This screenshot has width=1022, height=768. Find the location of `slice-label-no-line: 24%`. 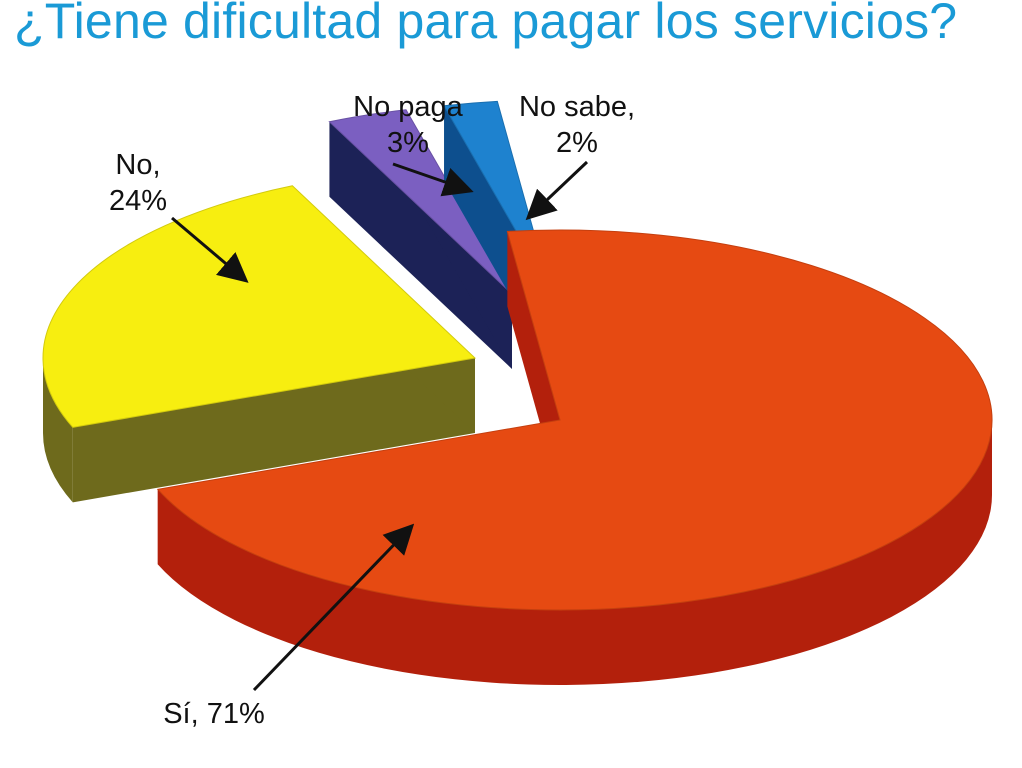

slice-label-no-line: 24% is located at coordinates (138, 201).